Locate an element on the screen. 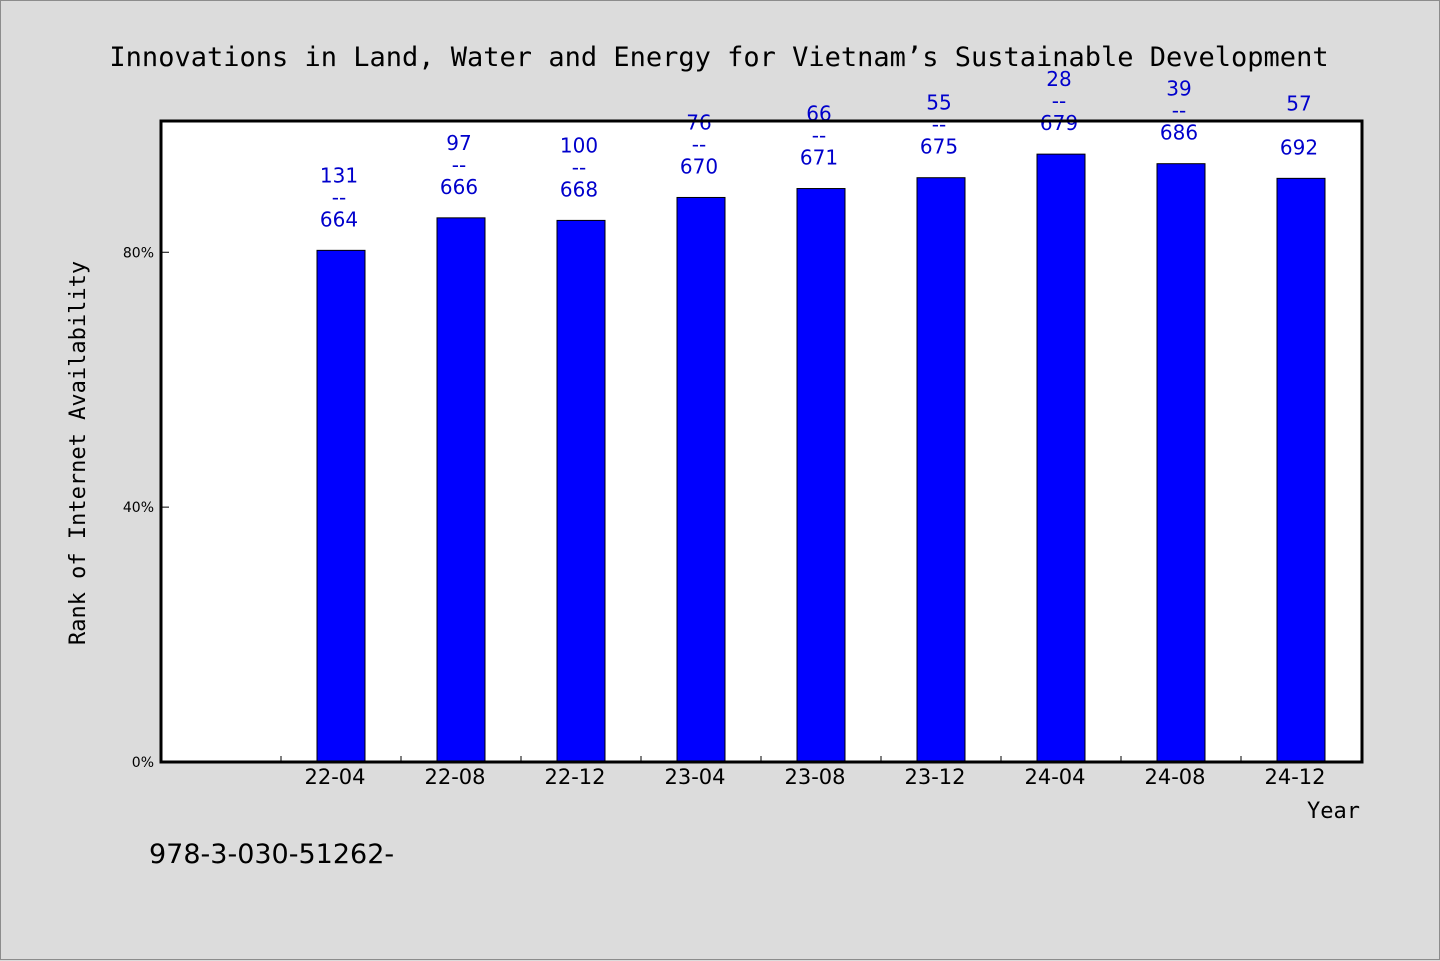 The height and width of the screenshot is (961, 1440). y-tick-label-0: 0% is located at coordinates (143, 763).